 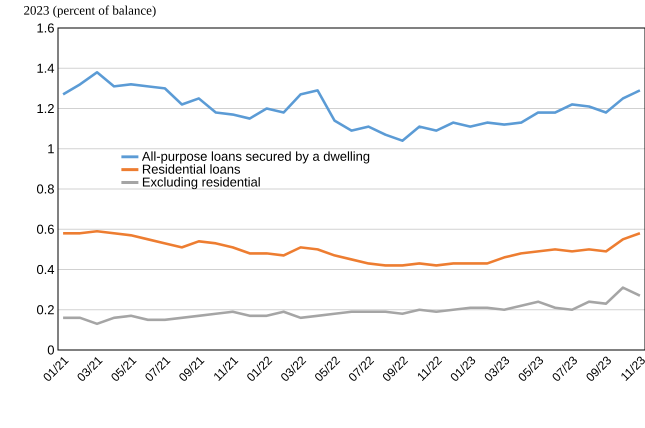 What do you see at coordinates (45, 28) in the screenshot?
I see `y-tick-label: 1.6` at bounding box center [45, 28].